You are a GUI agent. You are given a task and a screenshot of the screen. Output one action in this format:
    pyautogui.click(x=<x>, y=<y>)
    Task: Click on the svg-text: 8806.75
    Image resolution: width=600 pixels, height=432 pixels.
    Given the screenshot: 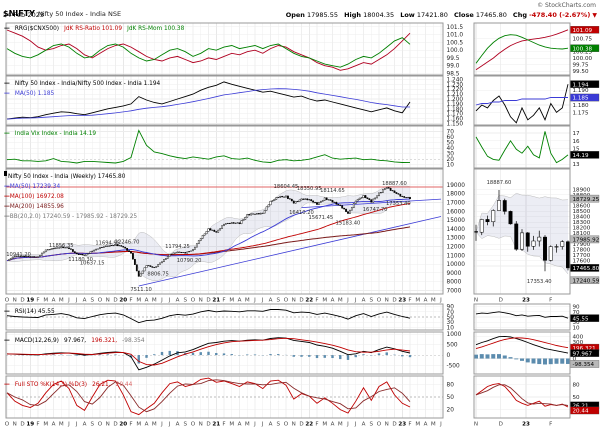 What is the action you would take?
    pyautogui.click(x=157, y=275)
    